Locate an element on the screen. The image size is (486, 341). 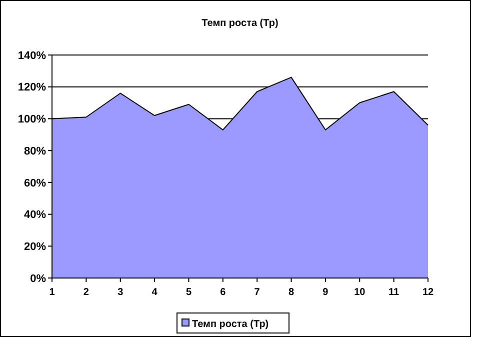
y-tick-label: 0% is located at coordinates (38, 278).